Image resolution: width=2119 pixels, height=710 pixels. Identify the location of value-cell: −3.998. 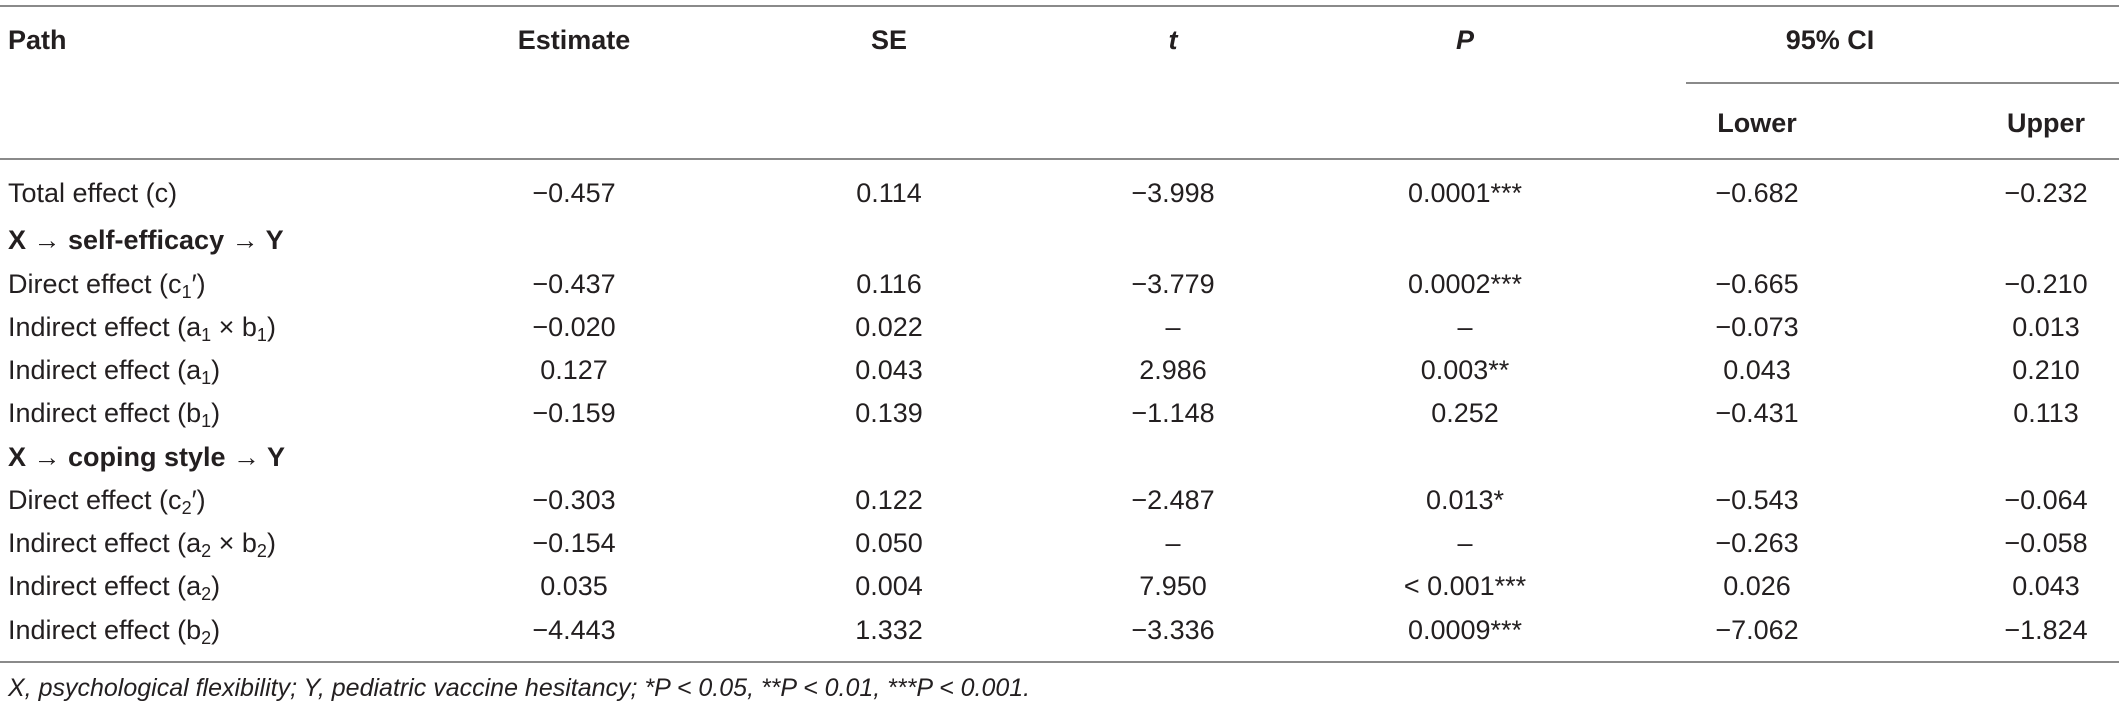
(1173, 193).